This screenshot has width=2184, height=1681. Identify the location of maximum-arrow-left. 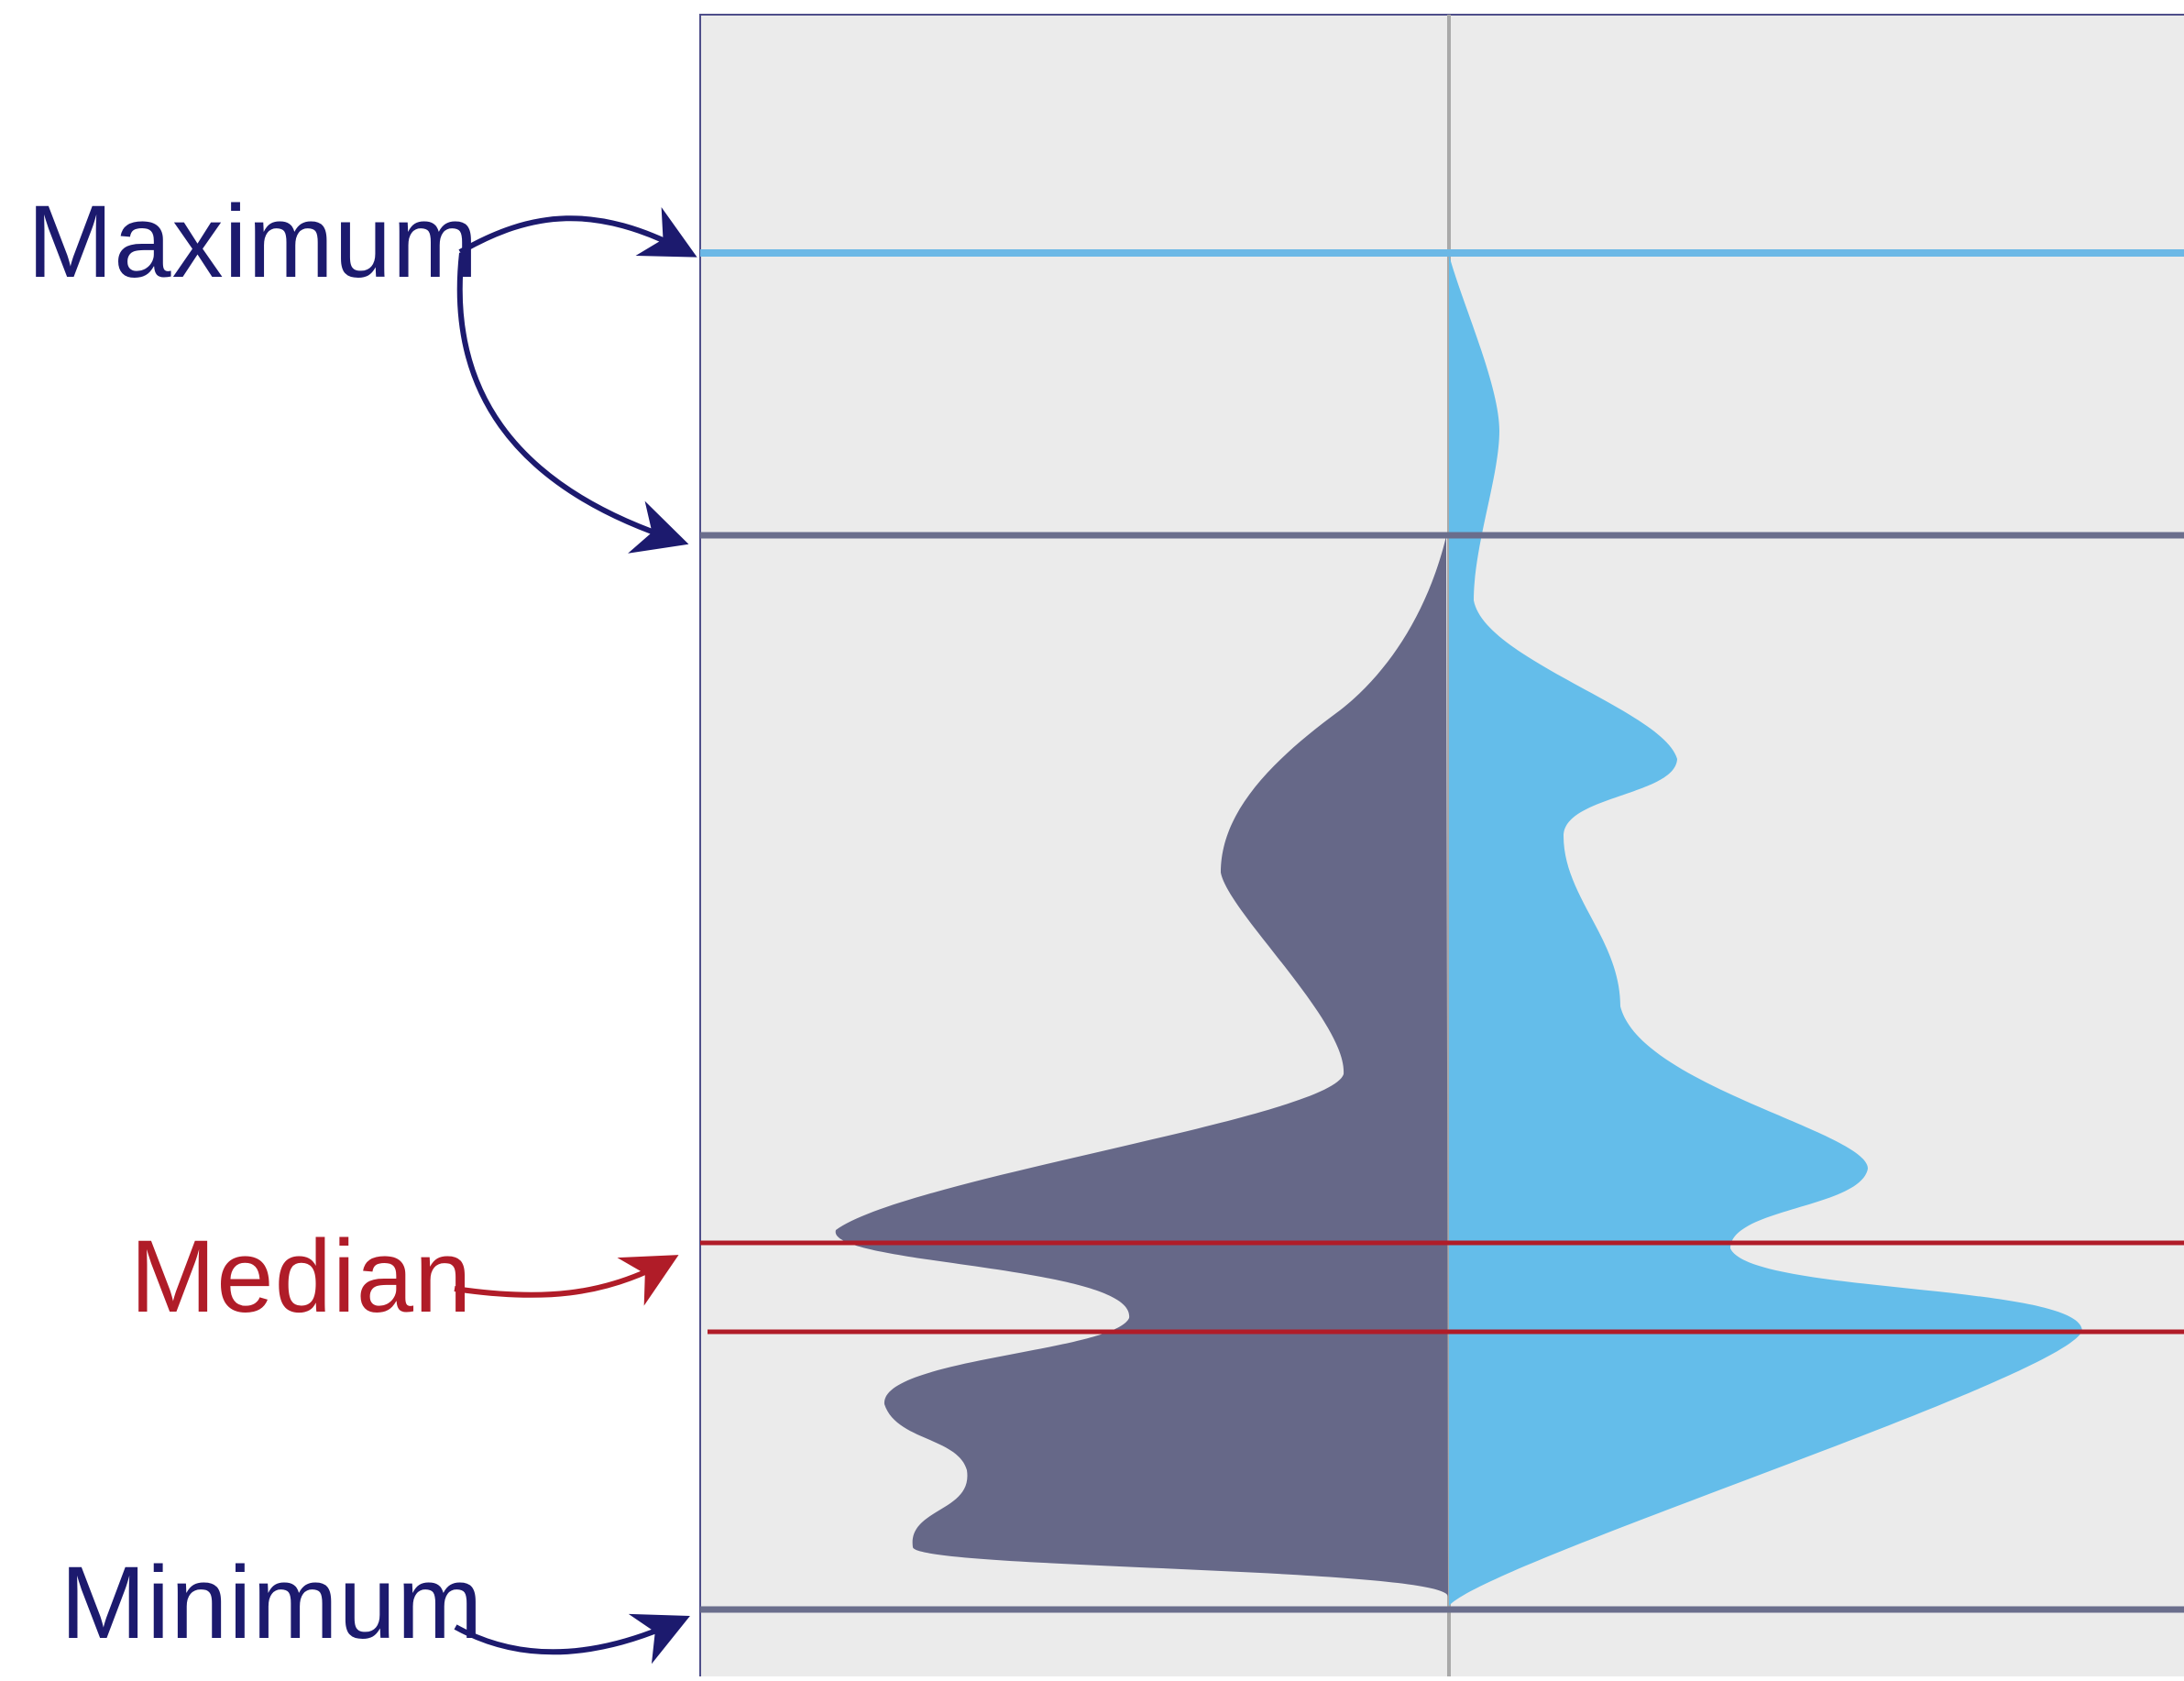
(572, 403).